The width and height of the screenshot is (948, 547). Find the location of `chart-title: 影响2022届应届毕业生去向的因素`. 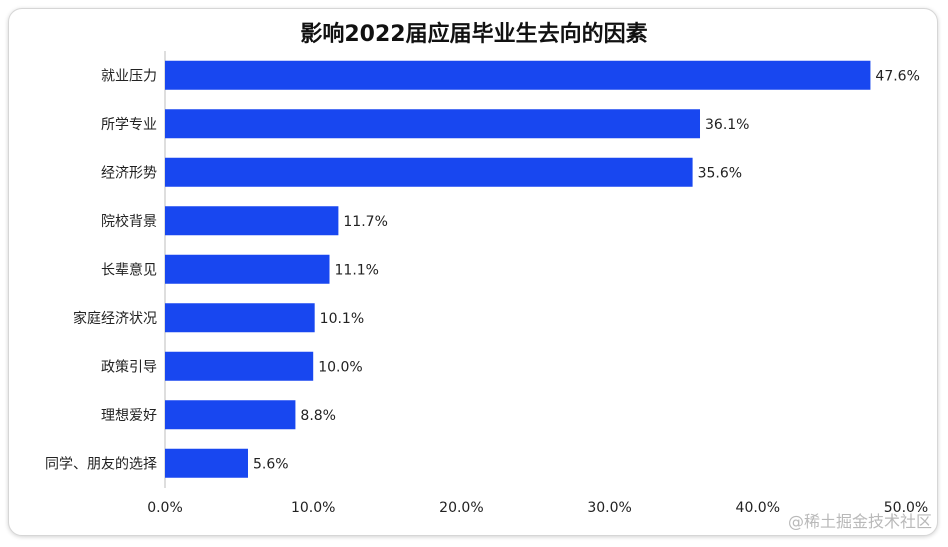

chart-title: 影响2022届应届毕业生去向的因素 is located at coordinates (474, 34).